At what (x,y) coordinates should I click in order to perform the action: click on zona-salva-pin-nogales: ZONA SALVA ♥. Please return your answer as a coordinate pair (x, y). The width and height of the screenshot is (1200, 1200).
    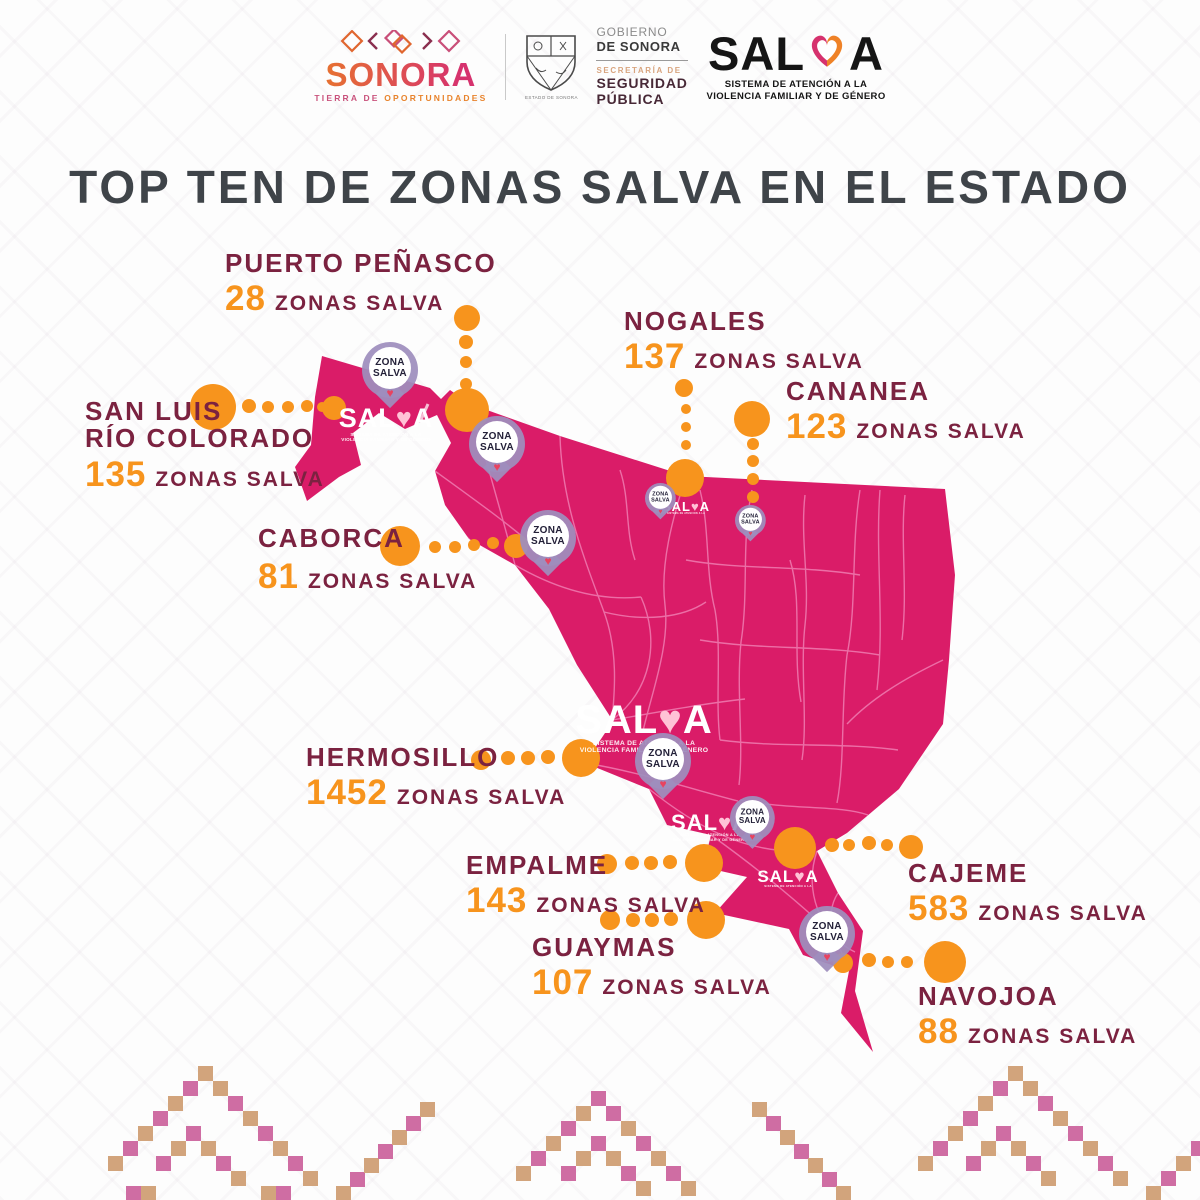
    Looking at the image, I should click on (660, 503).